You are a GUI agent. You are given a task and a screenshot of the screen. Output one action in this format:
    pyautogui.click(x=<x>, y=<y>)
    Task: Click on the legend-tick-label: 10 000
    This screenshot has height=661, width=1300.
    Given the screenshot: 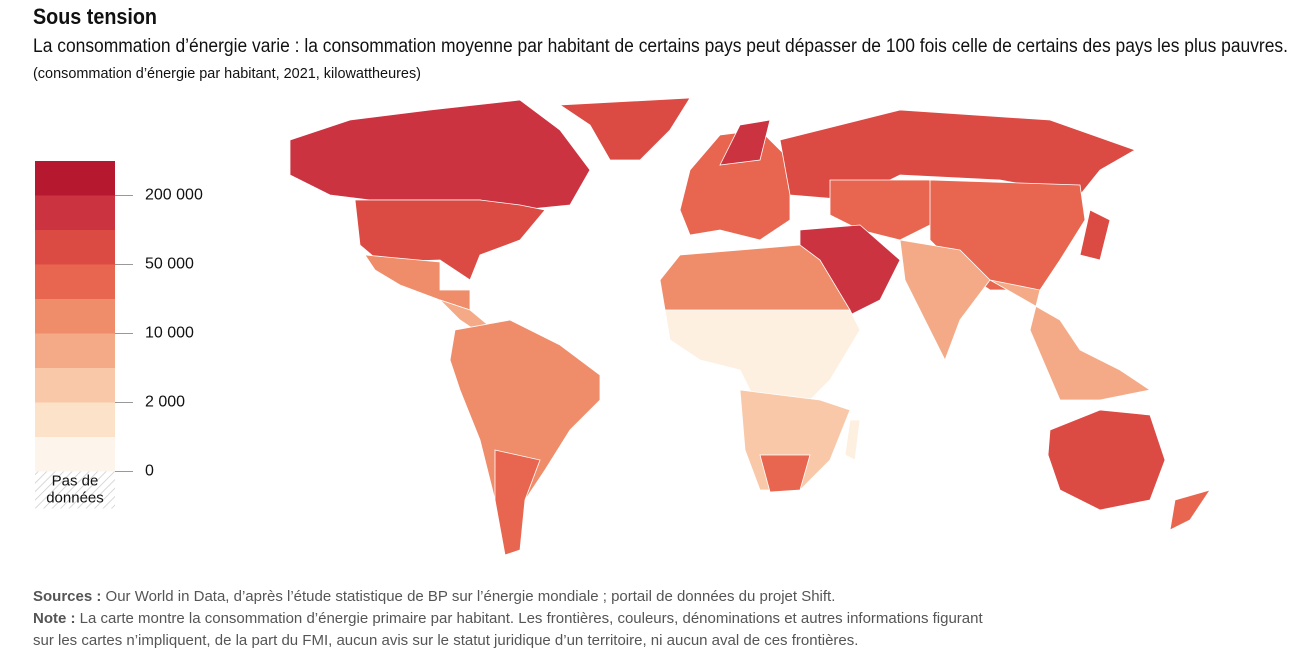 What is the action you would take?
    pyautogui.click(x=169, y=333)
    